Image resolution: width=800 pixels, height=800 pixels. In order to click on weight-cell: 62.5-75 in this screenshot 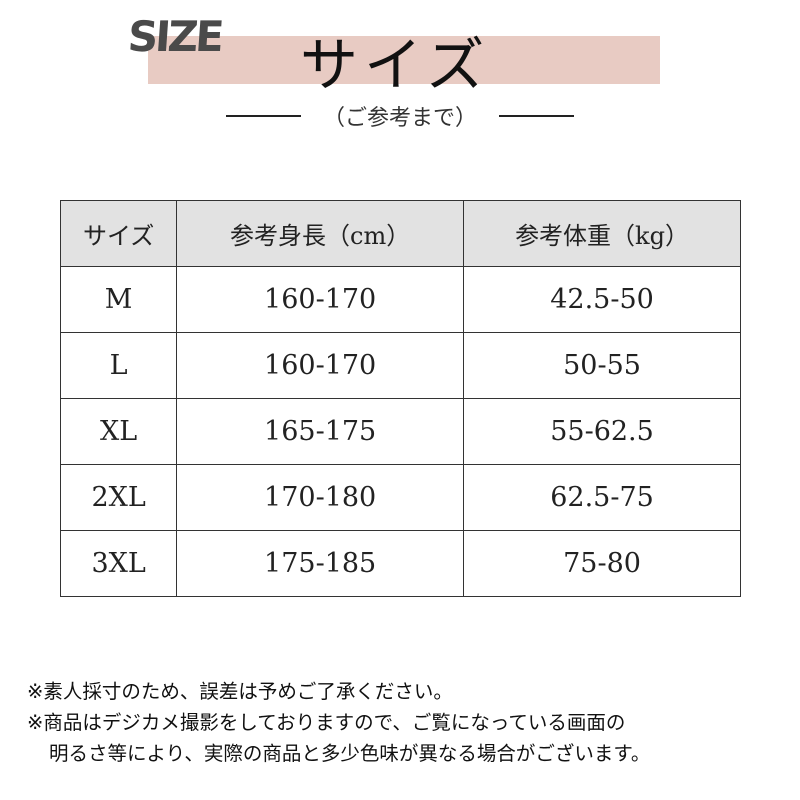, I will do `click(602, 497)`.